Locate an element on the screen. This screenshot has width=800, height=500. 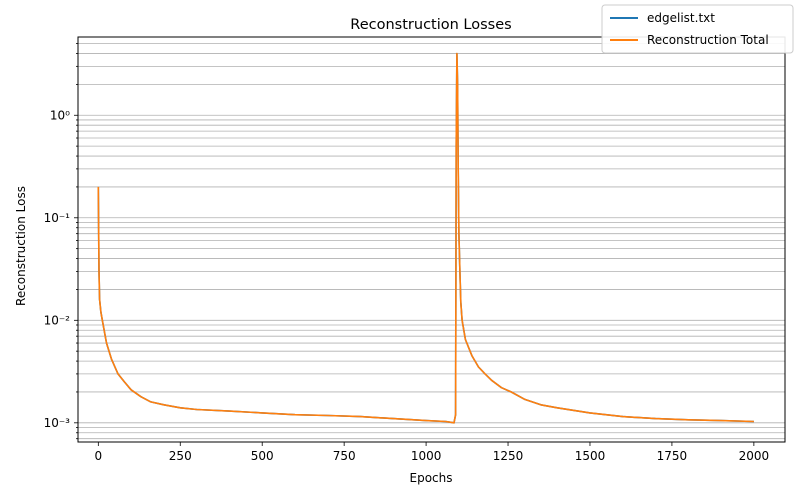
legend-box is located at coordinates (697, 29).